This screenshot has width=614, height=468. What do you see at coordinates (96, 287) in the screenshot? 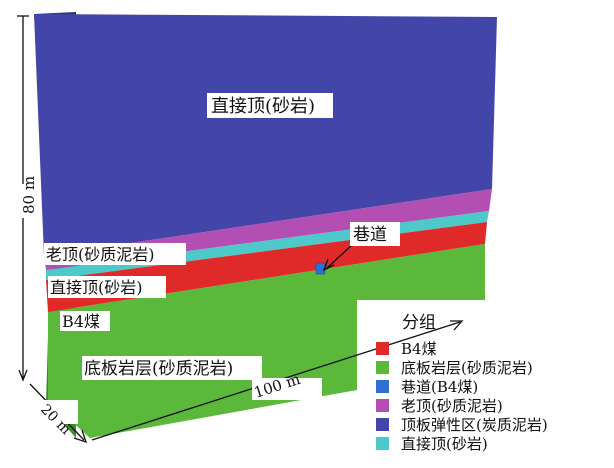
I see `label-immediate-roof: 直接顶(砂岩)` at bounding box center [96, 287].